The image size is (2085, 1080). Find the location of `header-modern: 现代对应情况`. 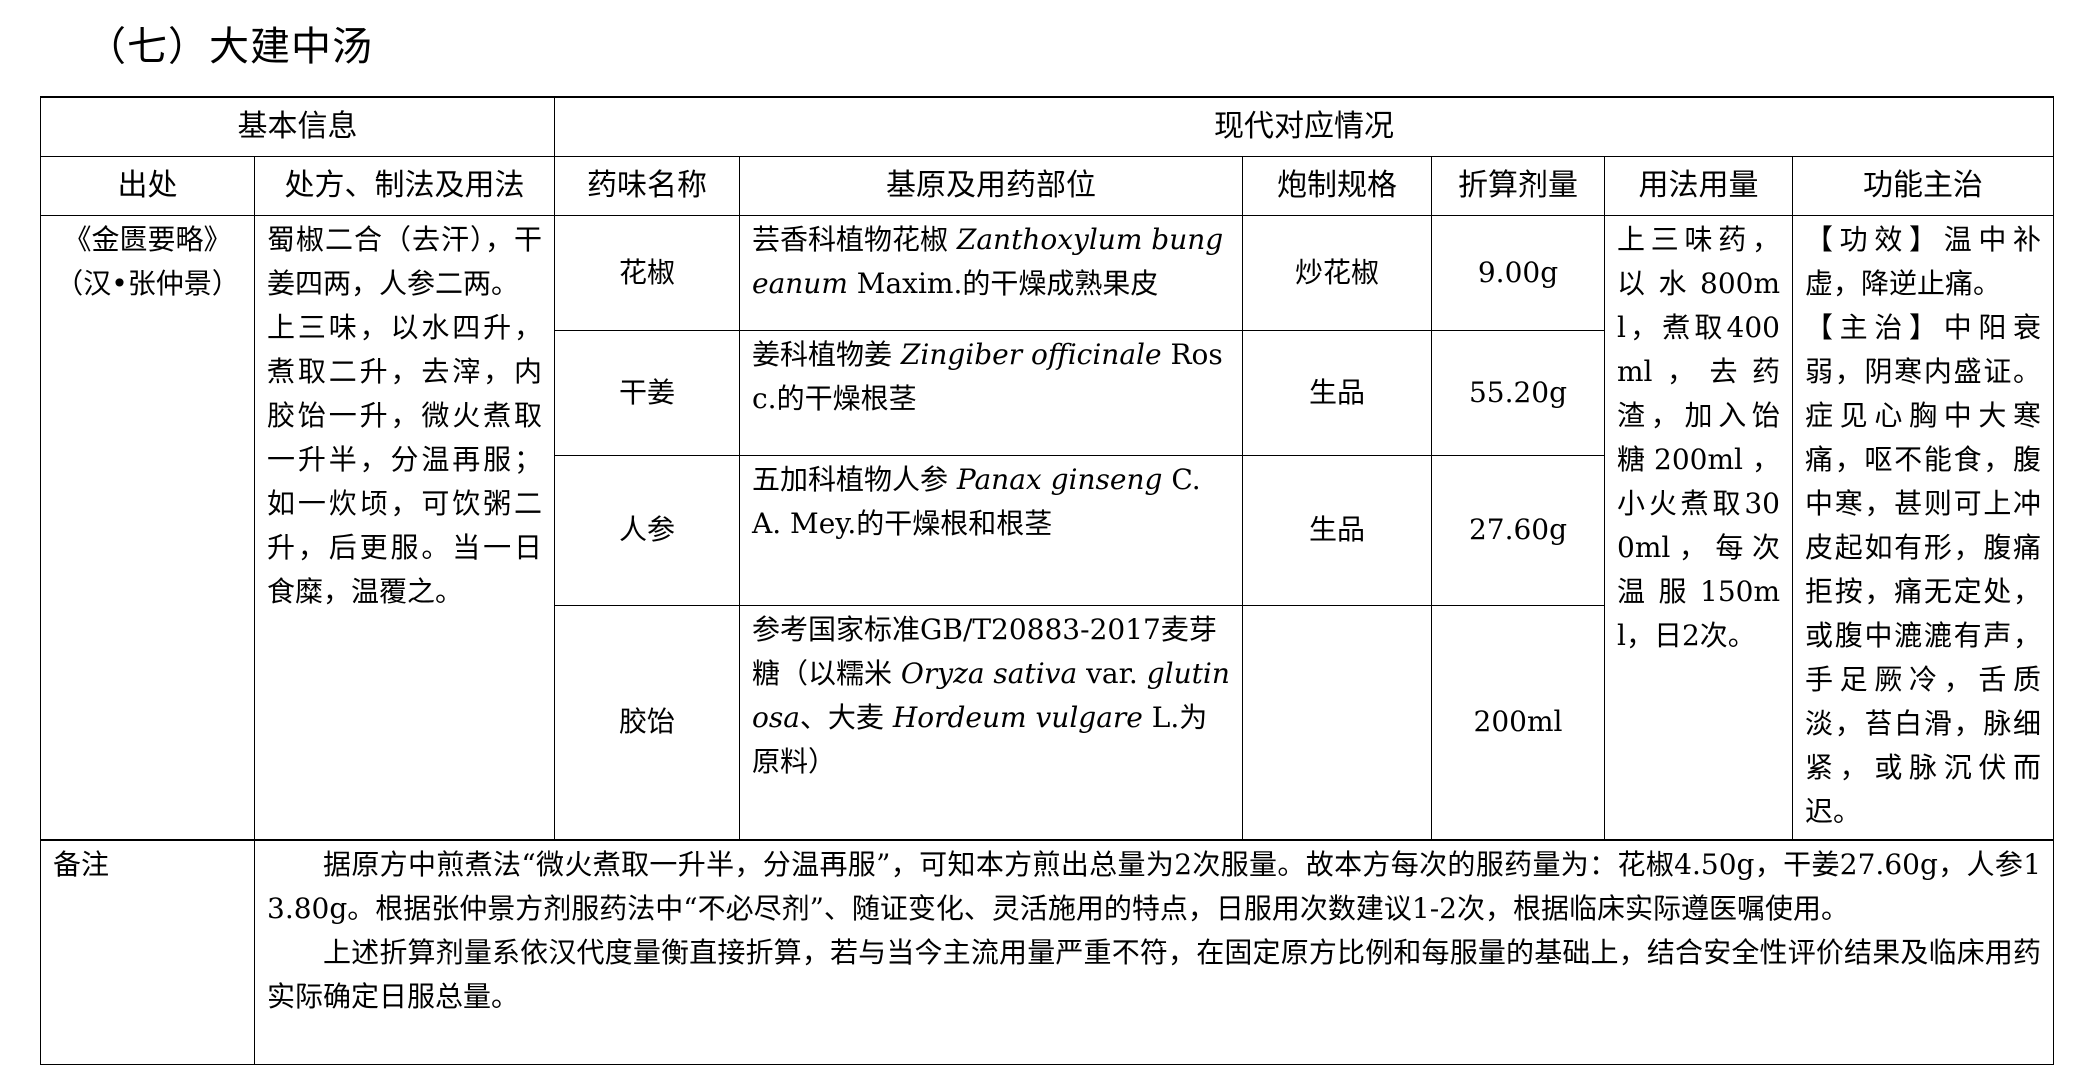

header-modern: 现代对应情况 is located at coordinates (1304, 126).